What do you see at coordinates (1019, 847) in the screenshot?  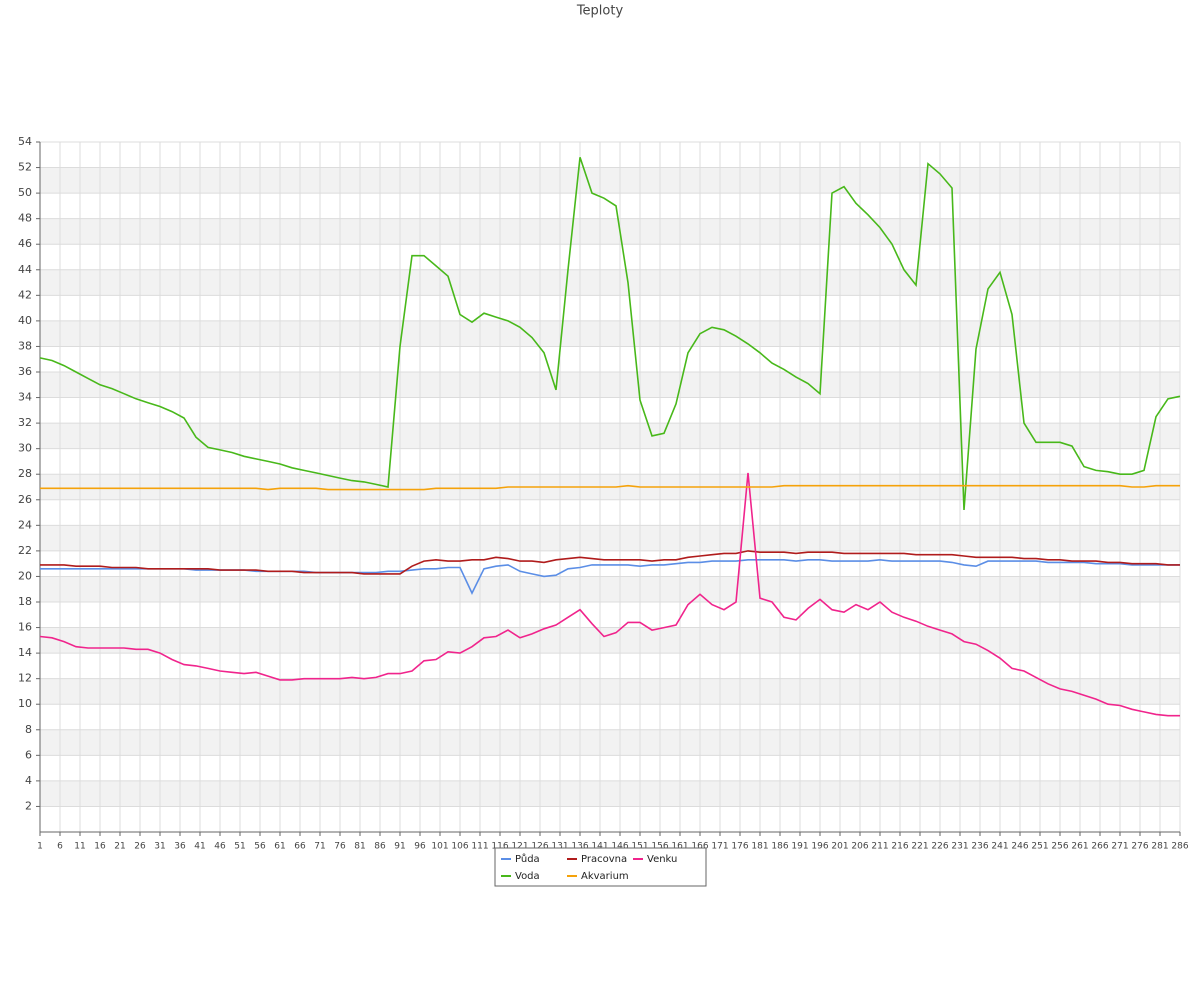 I see `x-tick-label: 246` at bounding box center [1019, 847].